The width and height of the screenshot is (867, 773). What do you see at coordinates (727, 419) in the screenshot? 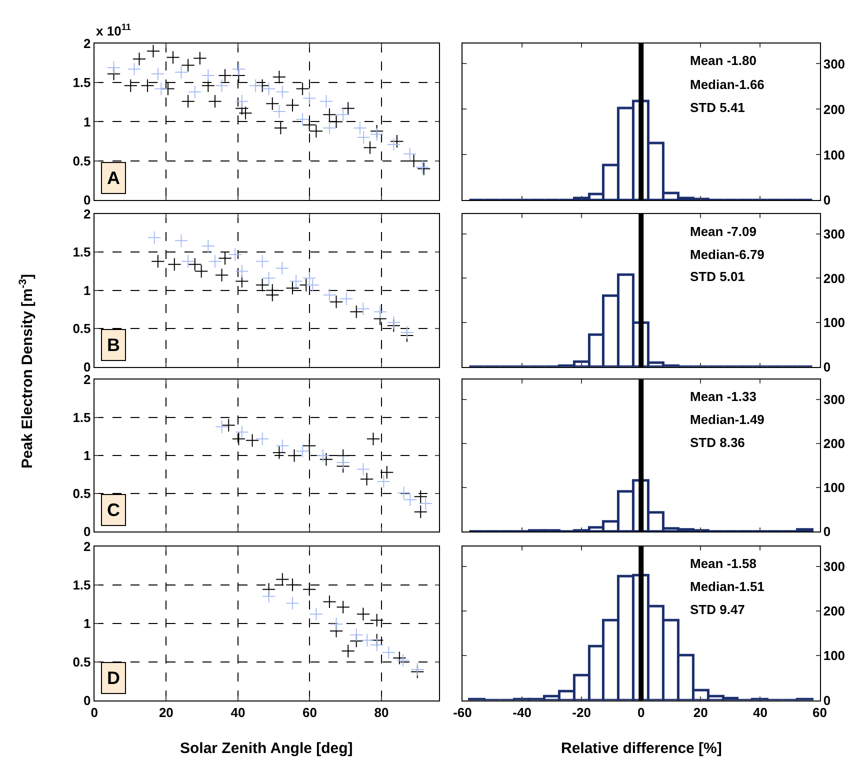
I see `annotation: Median-1.49` at bounding box center [727, 419].